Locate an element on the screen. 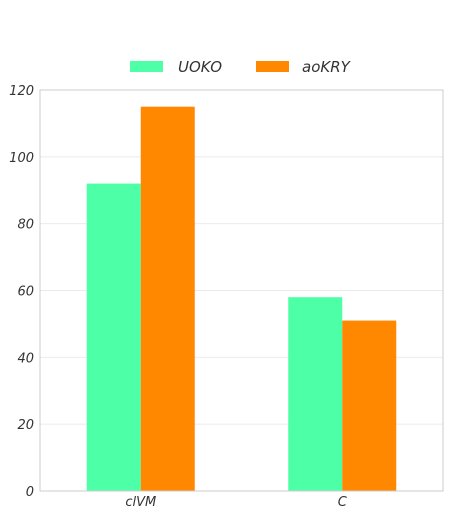 This screenshot has width=455, height=520. legend-label-uoko: UOKO is located at coordinates (200, 67).